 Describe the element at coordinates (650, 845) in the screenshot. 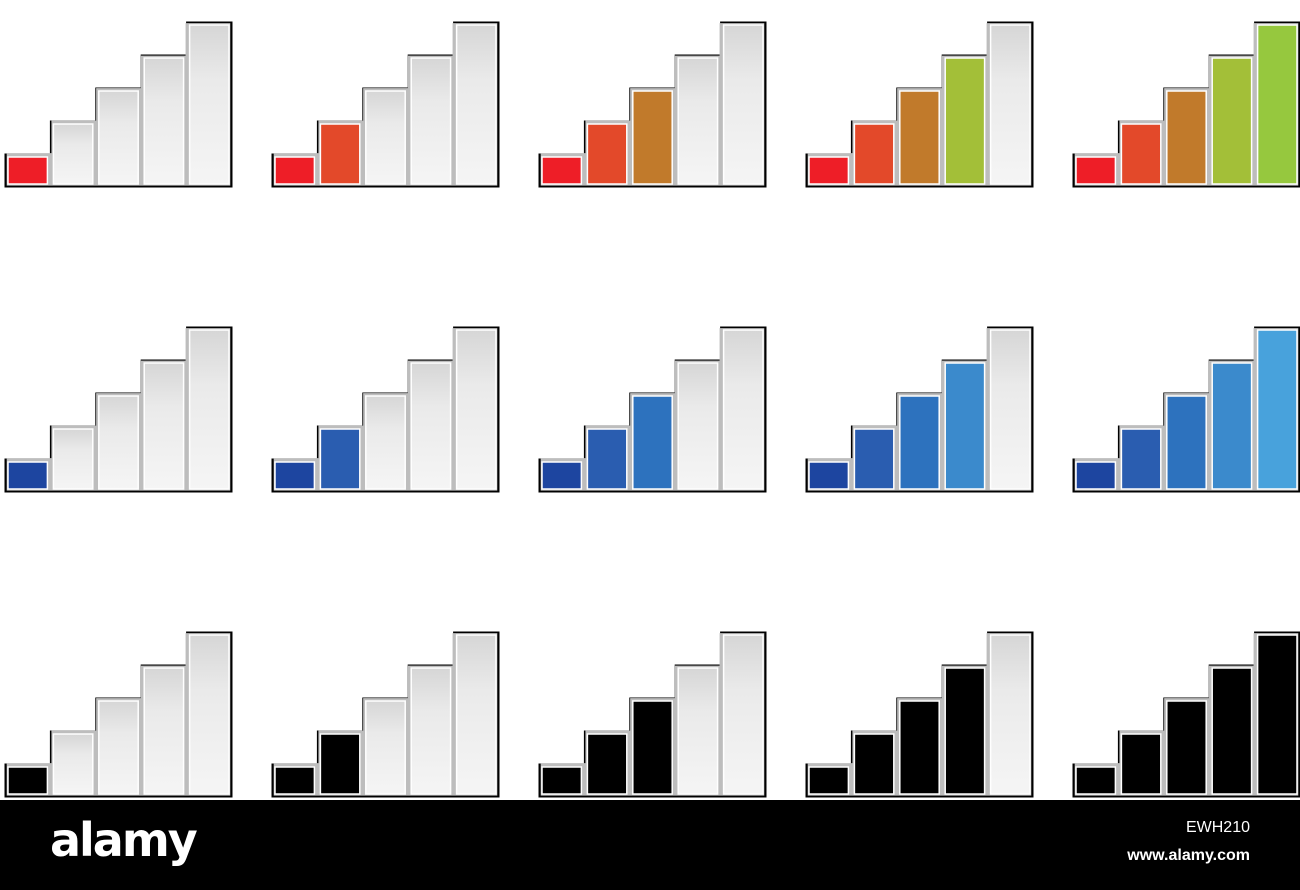

I see `watermark-footer: alamy EWH210 www.alamy.com` at that location.